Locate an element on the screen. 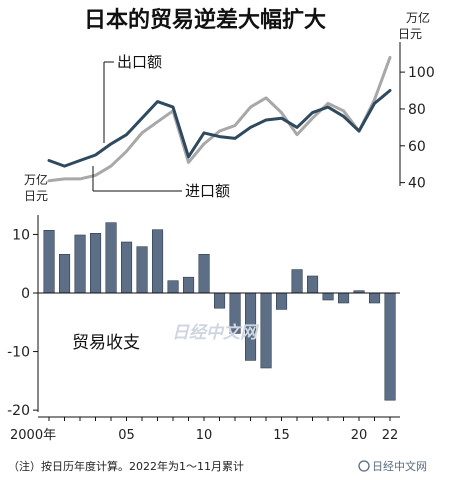 Image resolution: width=450 pixels, height=481 pixels. x-tick-label: 2000年 is located at coordinates (33, 435).